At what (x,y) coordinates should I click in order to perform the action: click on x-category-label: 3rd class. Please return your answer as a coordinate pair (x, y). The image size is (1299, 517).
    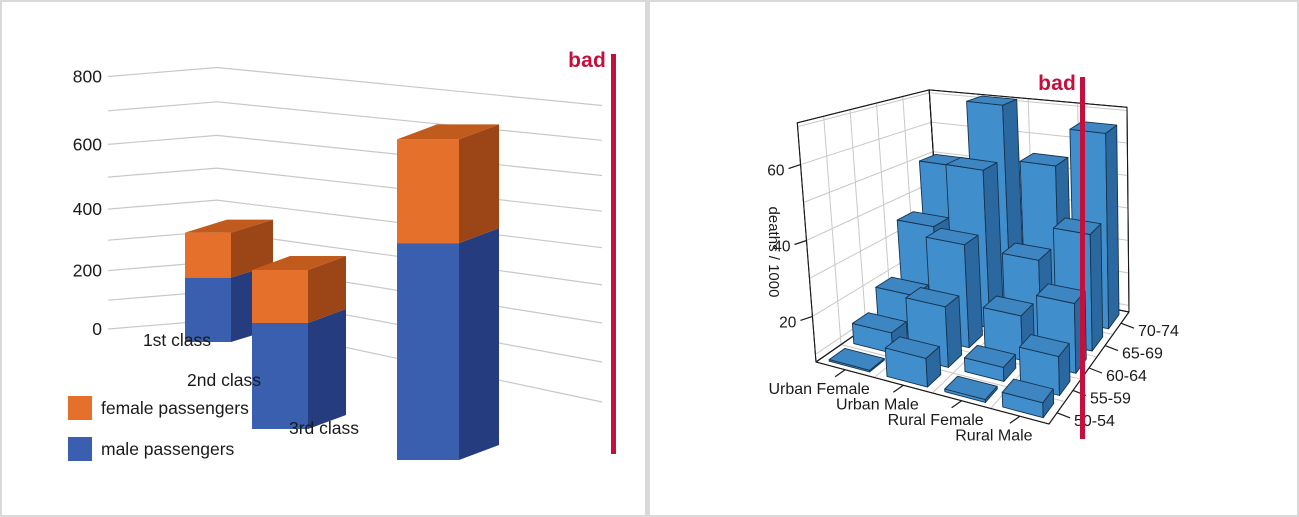
    Looking at the image, I should click on (324, 428).